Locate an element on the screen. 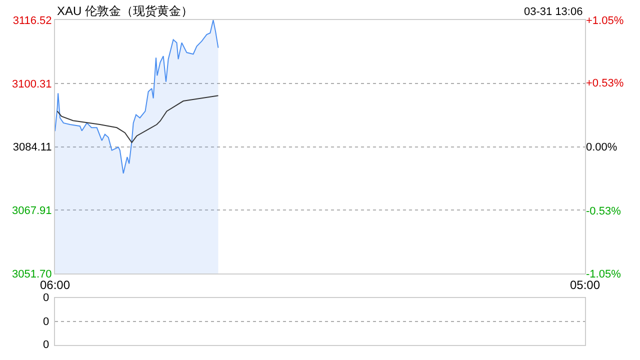 Image resolution: width=640 pixels, height=360 pixels. chart-title: XAU 伦敦金（现货黄金） is located at coordinates (125, 11).